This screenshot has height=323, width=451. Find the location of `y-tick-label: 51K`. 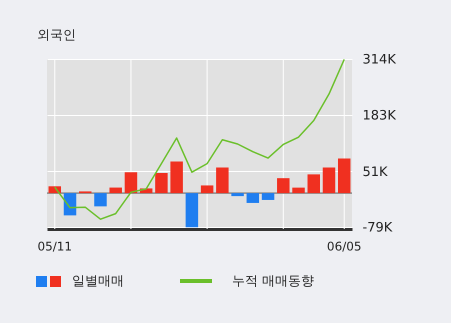

y-tick-label: 51K is located at coordinates (375, 172).